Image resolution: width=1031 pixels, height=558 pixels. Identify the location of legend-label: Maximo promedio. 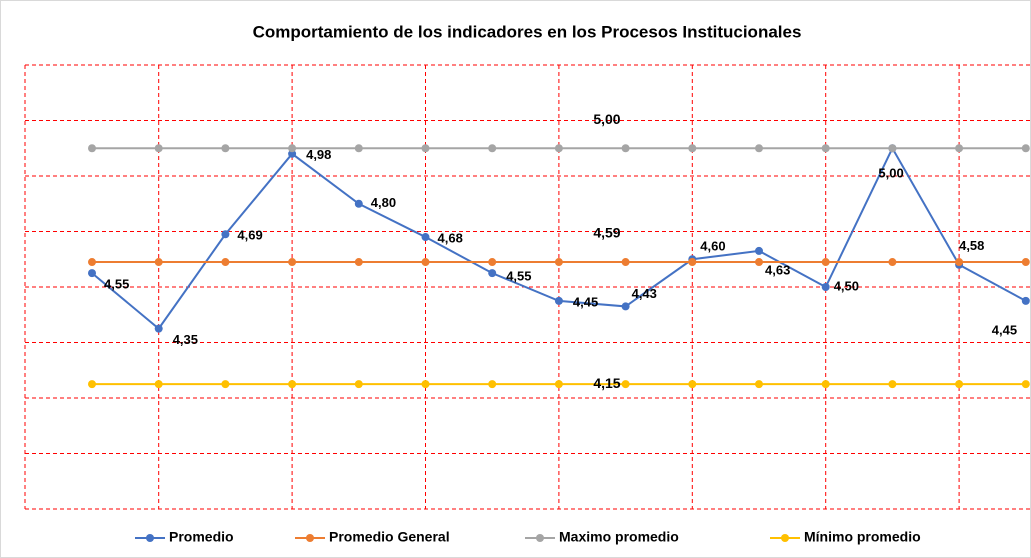
(619, 537).